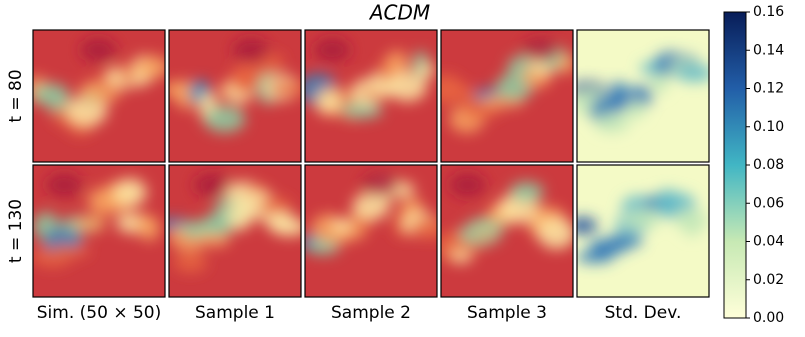 Image resolution: width=805 pixels, height=337 pixels. Describe the element at coordinates (371, 313) in the screenshot. I see `column-label: Sample 2` at that location.